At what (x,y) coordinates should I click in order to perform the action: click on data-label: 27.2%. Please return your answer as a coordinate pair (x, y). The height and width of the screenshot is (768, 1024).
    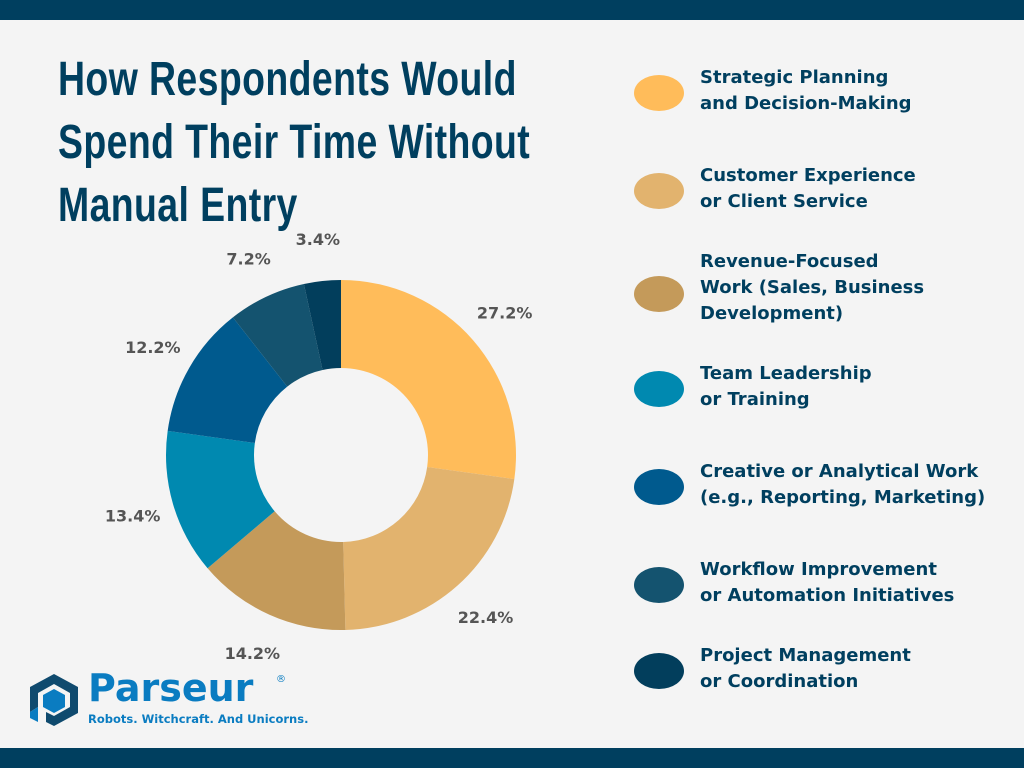
    Looking at the image, I should click on (505, 313).